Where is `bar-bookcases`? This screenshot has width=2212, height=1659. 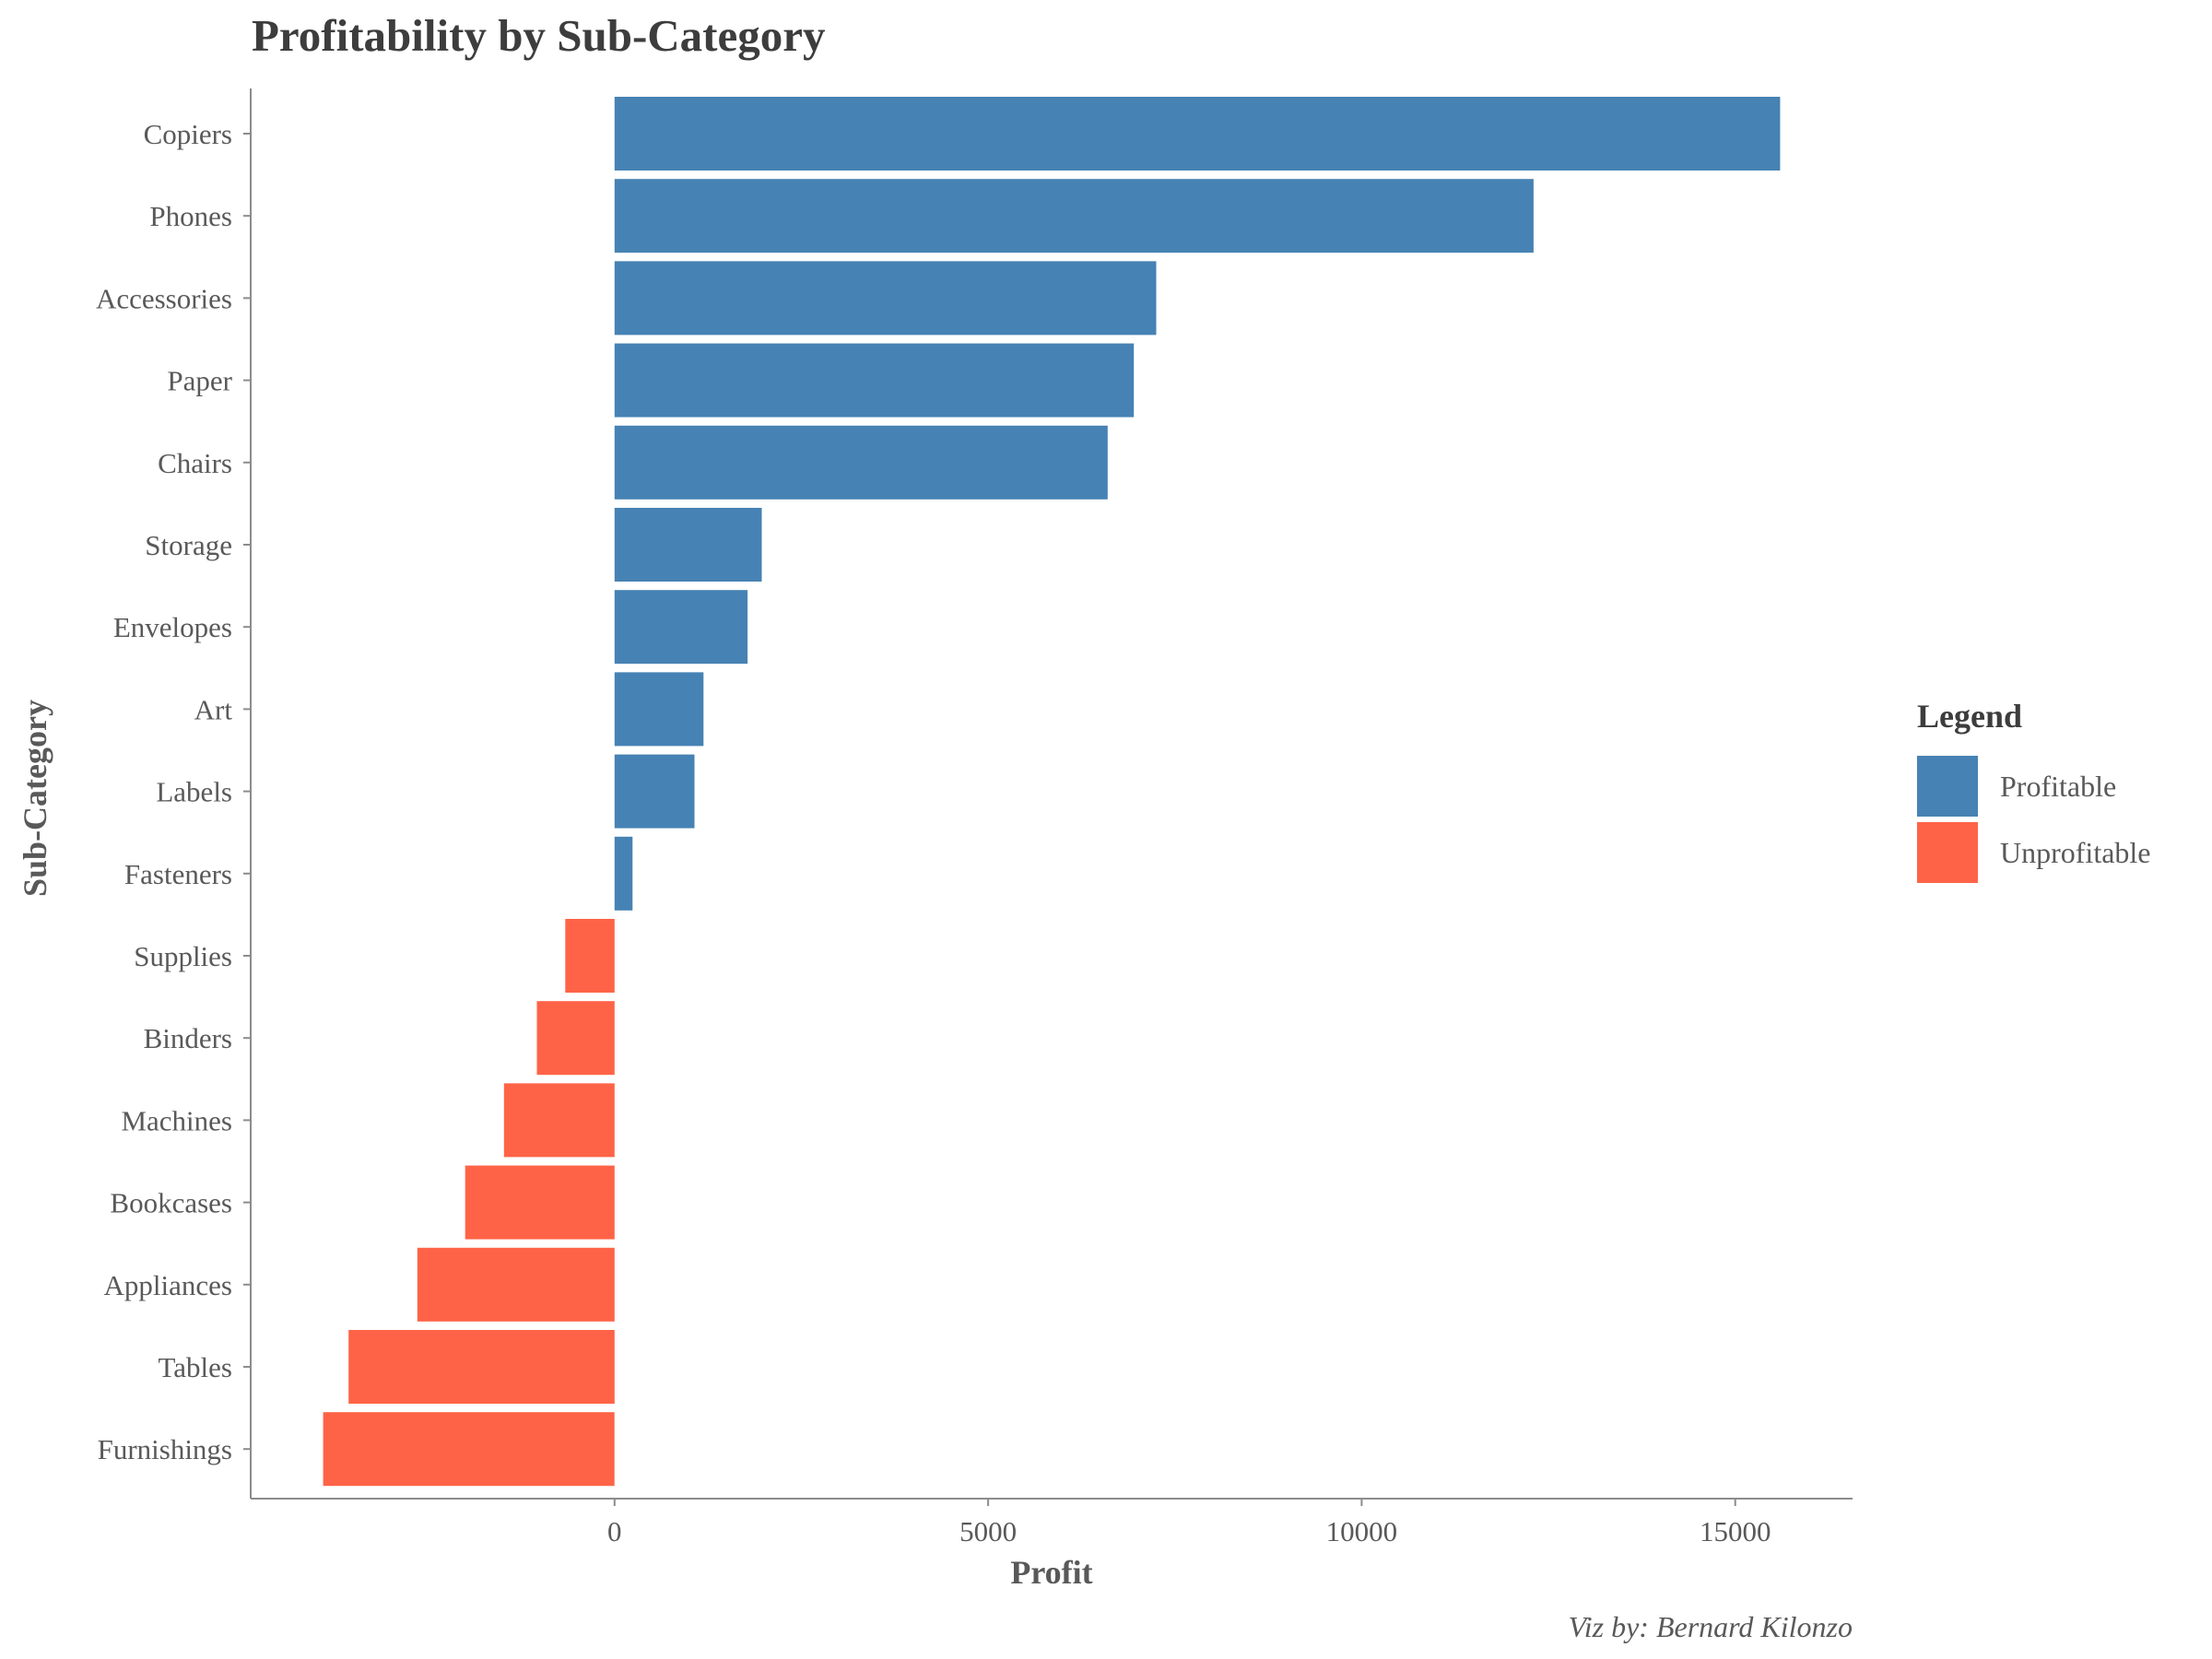 bar-bookcases is located at coordinates (540, 1202).